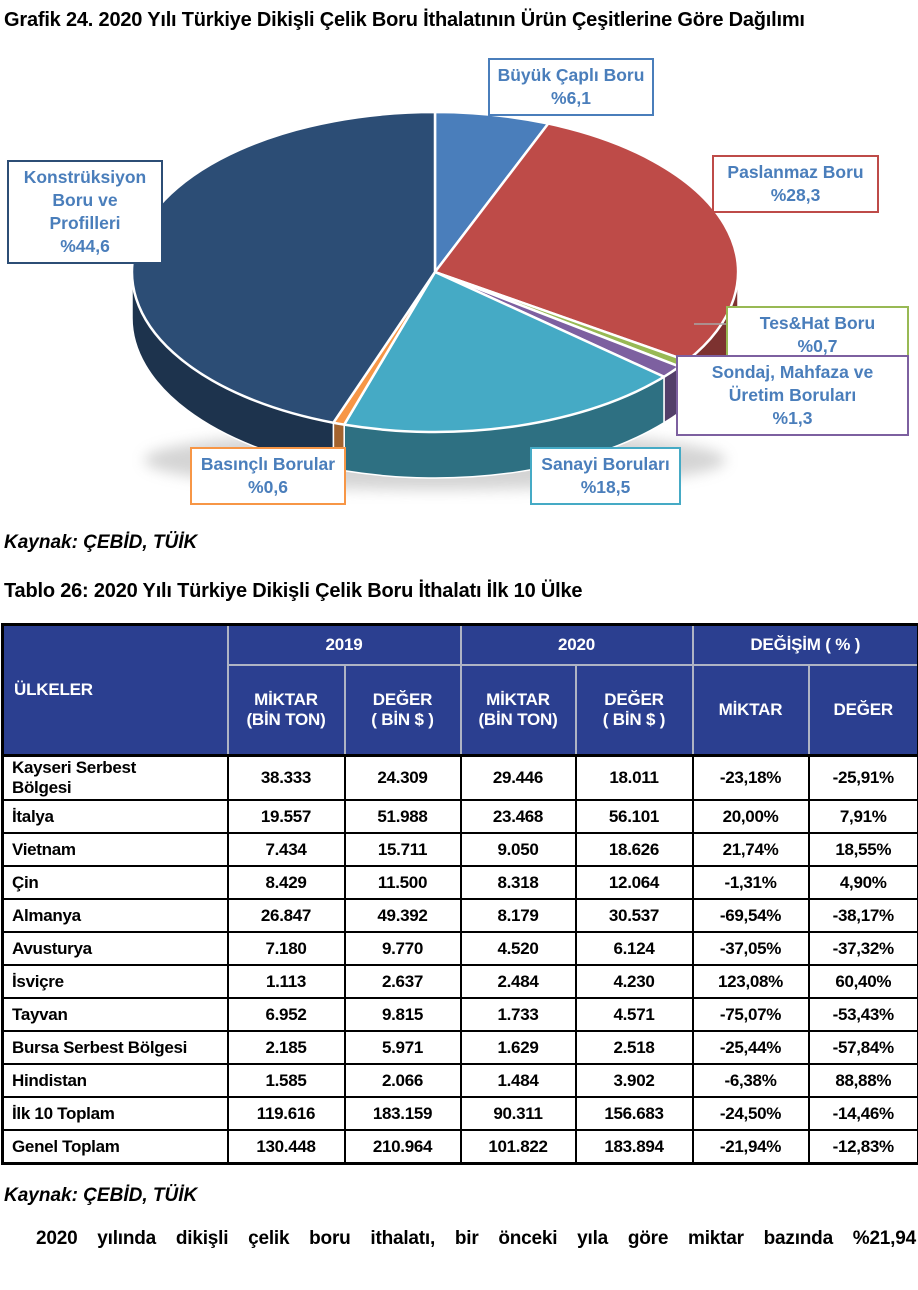 This screenshot has width=918, height=1290. Describe the element at coordinates (459, 981) in the screenshot. I see `table-row: İsviçre 1.113 2.637 2.484 4.230 123,08% 60,40%` at that location.